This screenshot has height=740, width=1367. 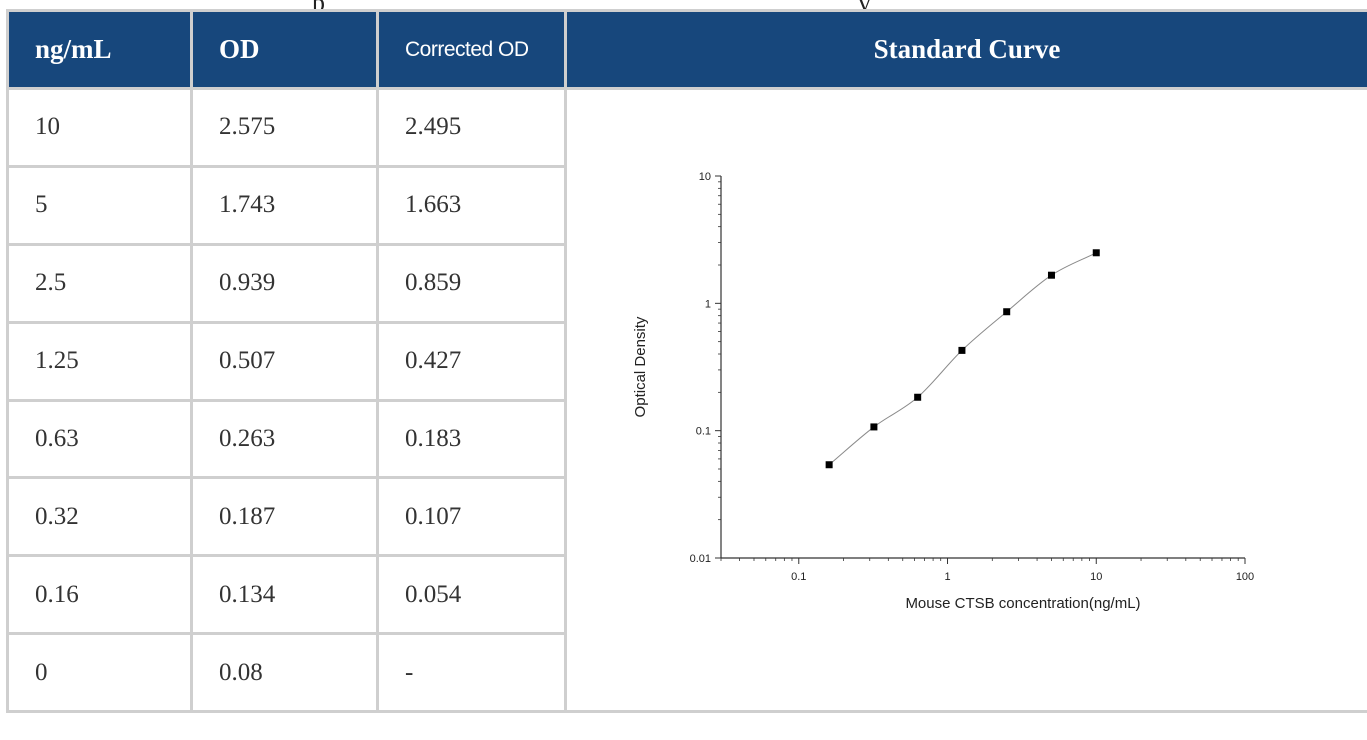 I want to click on table-row: 0 0.08 -, so click(x=686, y=672).